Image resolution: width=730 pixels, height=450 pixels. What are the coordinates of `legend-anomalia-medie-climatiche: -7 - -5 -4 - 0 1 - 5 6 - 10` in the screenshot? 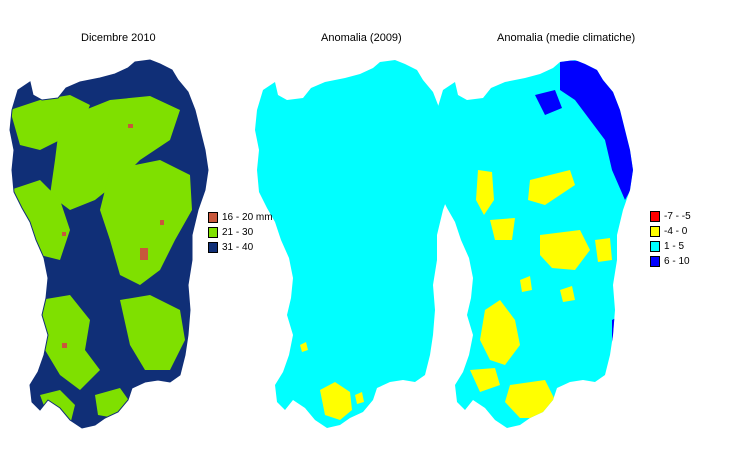 It's located at (670, 239).